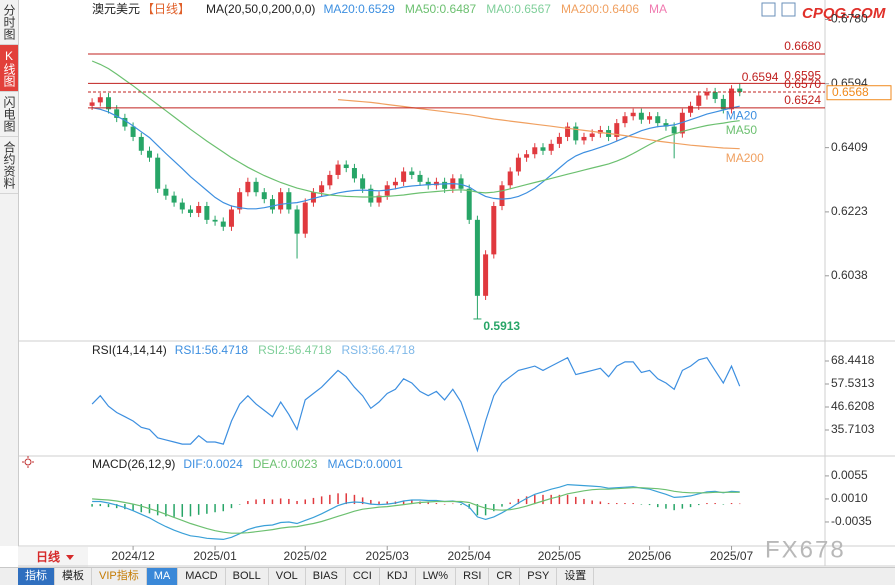 The height and width of the screenshot is (585, 895). What do you see at coordinates (9, 114) in the screenshot?
I see `sidebar-tab: 闪电图` at bounding box center [9, 114].